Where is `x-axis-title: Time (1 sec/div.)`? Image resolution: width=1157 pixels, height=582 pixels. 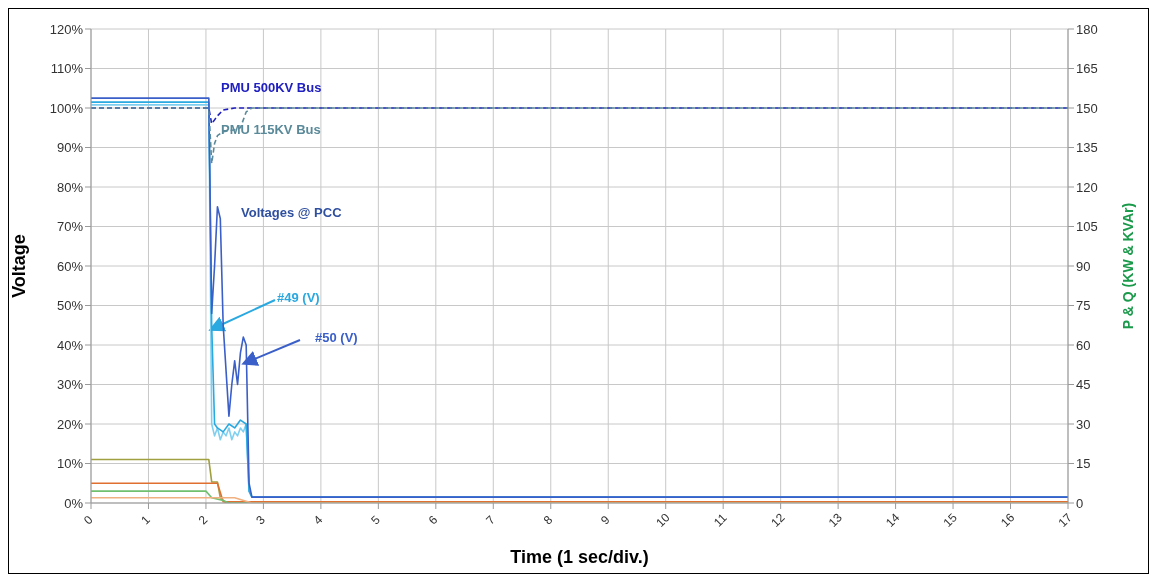
x-axis-title: Time (1 sec/div.) is located at coordinates (579, 557).